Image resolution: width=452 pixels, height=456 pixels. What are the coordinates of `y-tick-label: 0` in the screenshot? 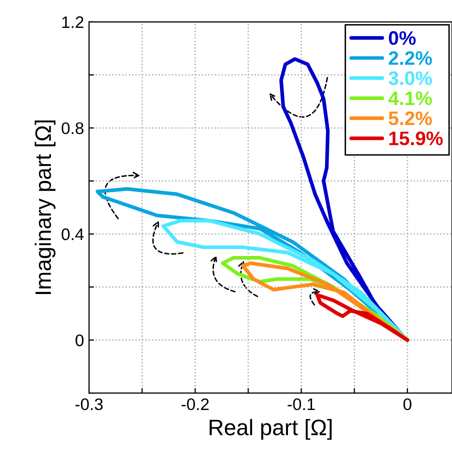 It's located at (80, 340).